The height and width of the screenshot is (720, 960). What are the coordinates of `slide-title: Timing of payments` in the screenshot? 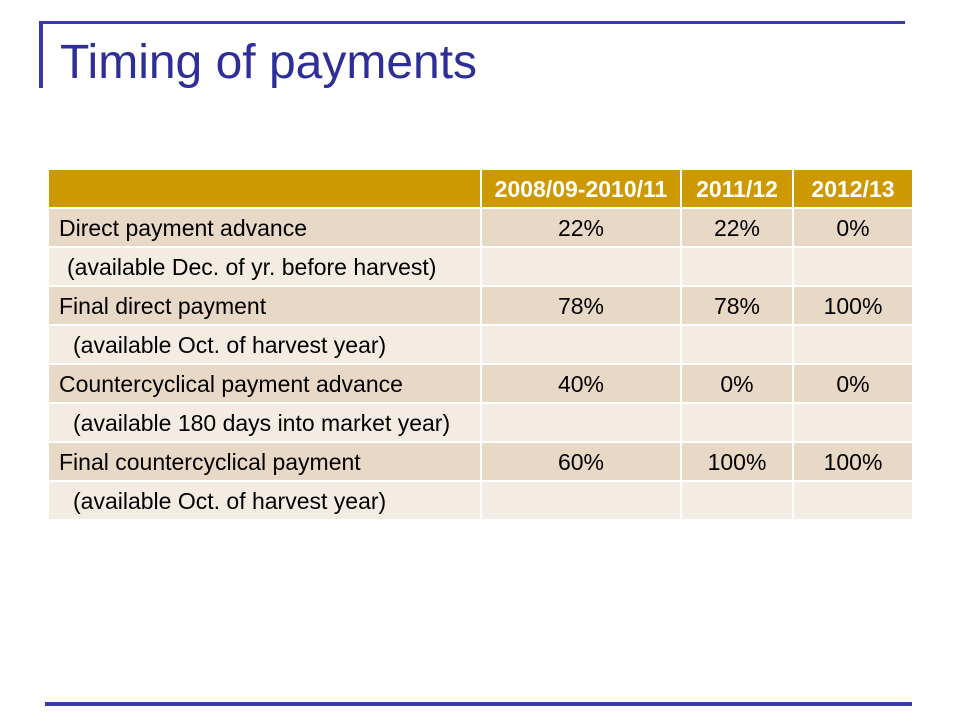 It's located at (269, 62).